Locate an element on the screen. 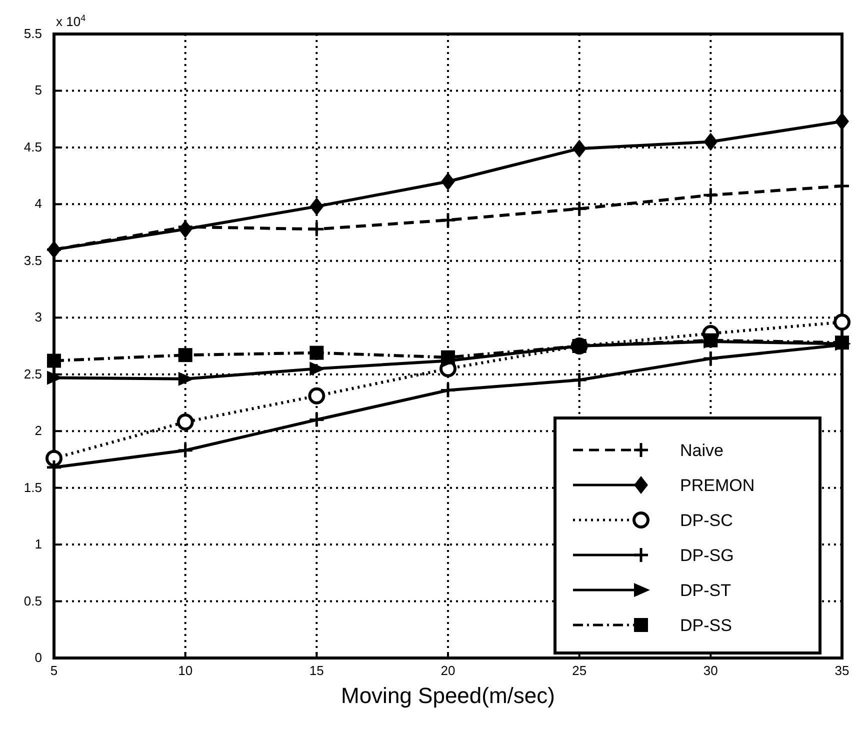 This screenshot has height=738, width=862. text: x 10$^{4}$ is located at coordinates (71, 21).